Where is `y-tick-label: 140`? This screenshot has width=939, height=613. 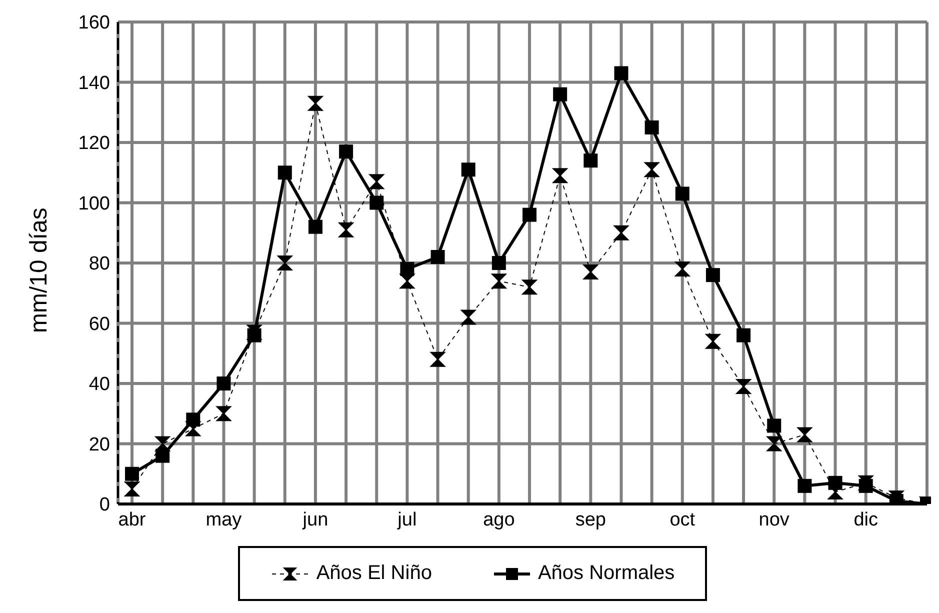
y-tick-label: 140 is located at coordinates (94, 83).